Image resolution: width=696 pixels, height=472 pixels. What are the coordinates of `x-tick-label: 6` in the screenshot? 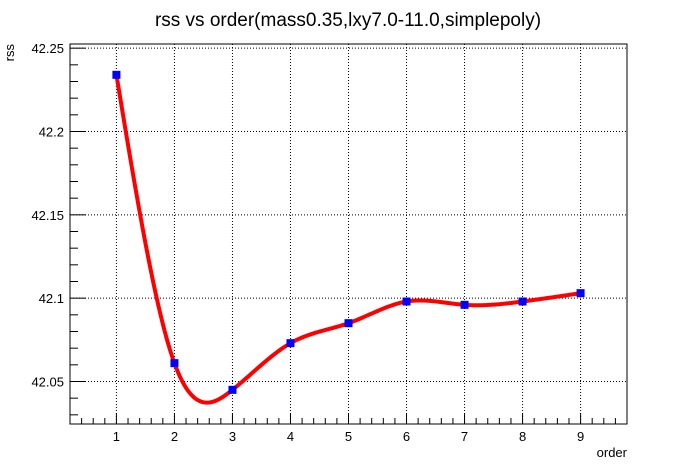 It's located at (406, 436).